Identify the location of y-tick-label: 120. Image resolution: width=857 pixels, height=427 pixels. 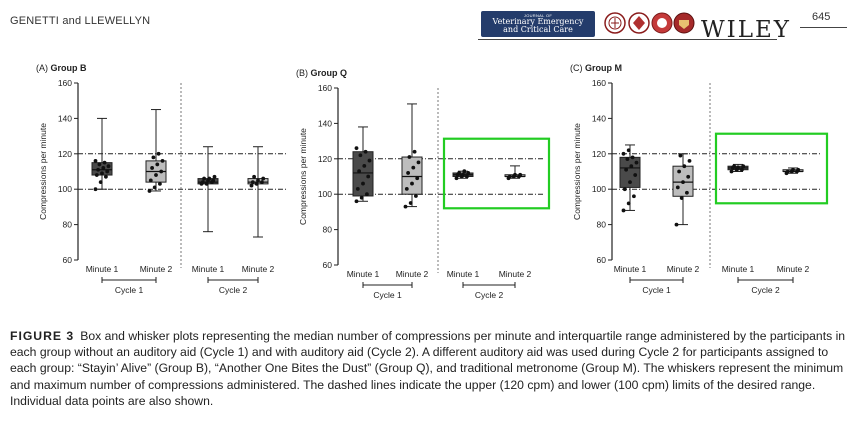
(325, 159).